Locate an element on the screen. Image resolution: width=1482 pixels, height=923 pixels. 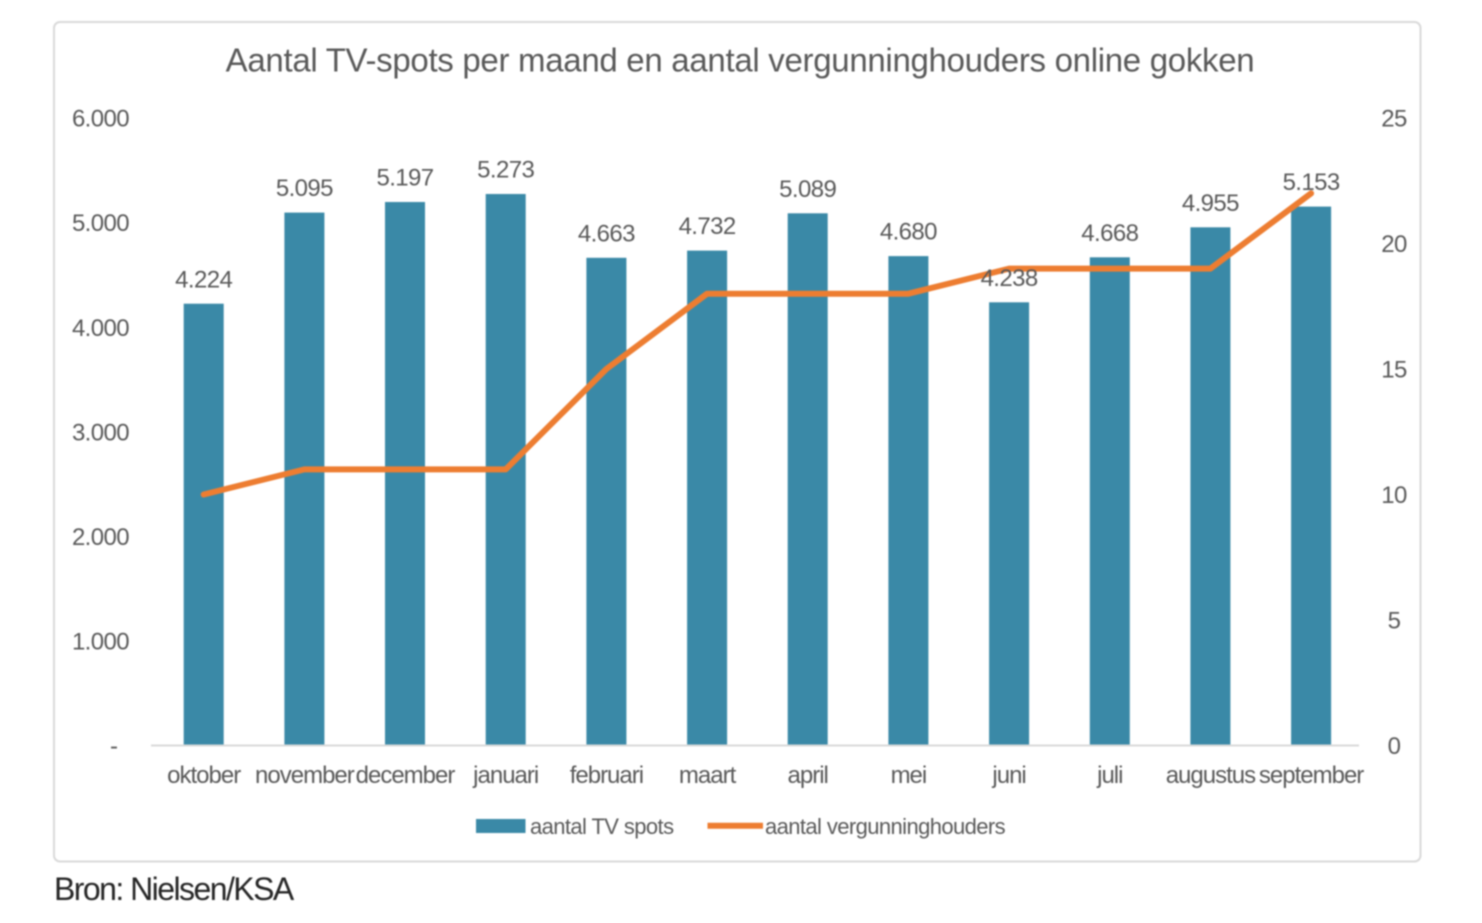
svg-text: 4.732 is located at coordinates (707, 226).